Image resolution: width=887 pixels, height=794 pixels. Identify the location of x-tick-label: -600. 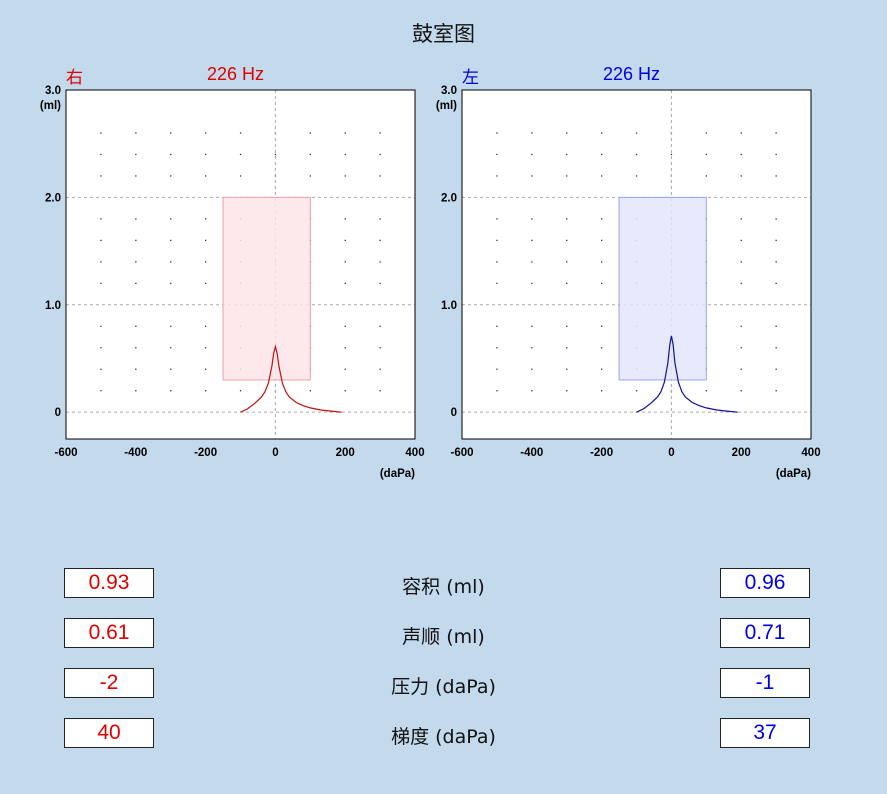
(461, 453).